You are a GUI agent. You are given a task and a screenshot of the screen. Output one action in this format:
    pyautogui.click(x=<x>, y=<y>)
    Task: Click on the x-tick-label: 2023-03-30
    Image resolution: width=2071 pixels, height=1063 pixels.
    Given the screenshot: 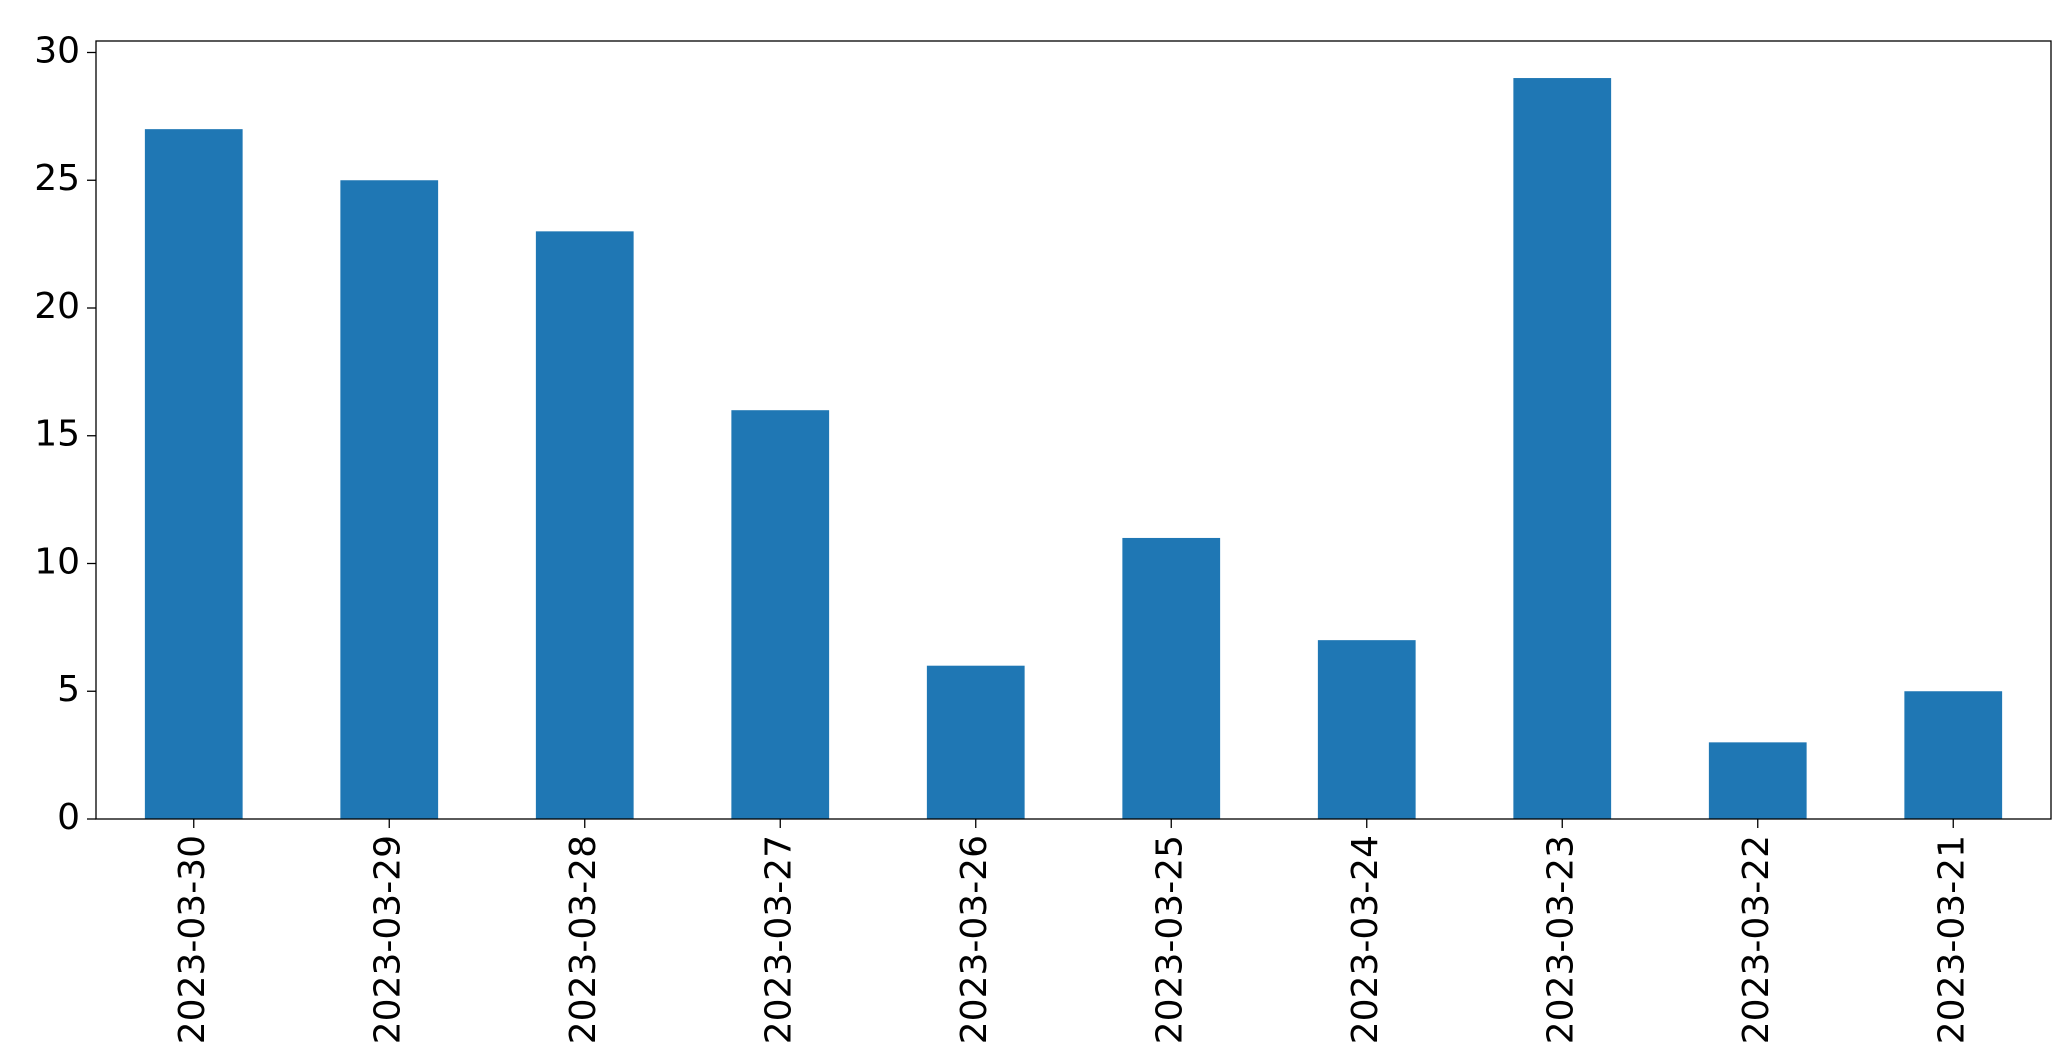 What is the action you would take?
    pyautogui.click(x=192, y=939)
    